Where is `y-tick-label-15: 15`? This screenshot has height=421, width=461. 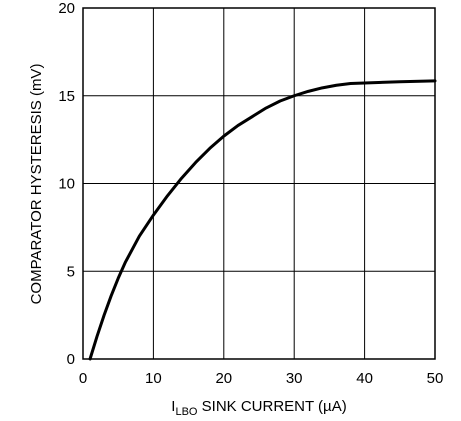 y-tick-label-15: 15 is located at coordinates (66, 96).